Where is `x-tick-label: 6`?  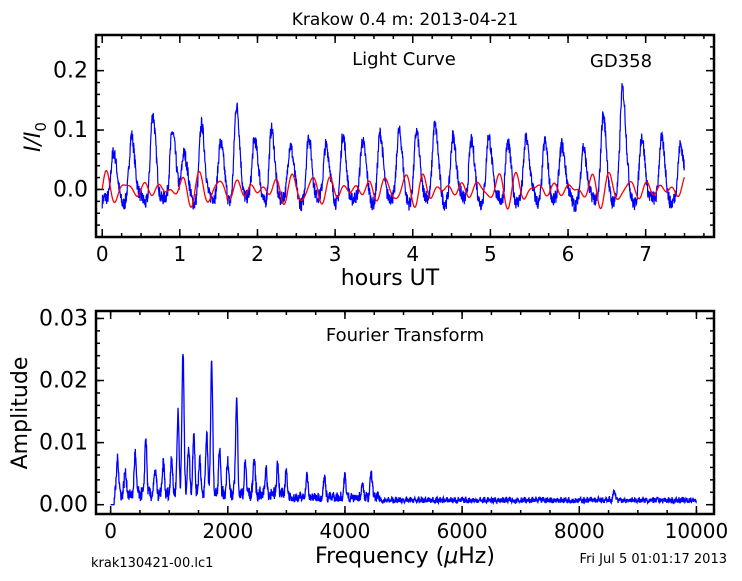
x-tick-label: 6 is located at coordinates (568, 254).